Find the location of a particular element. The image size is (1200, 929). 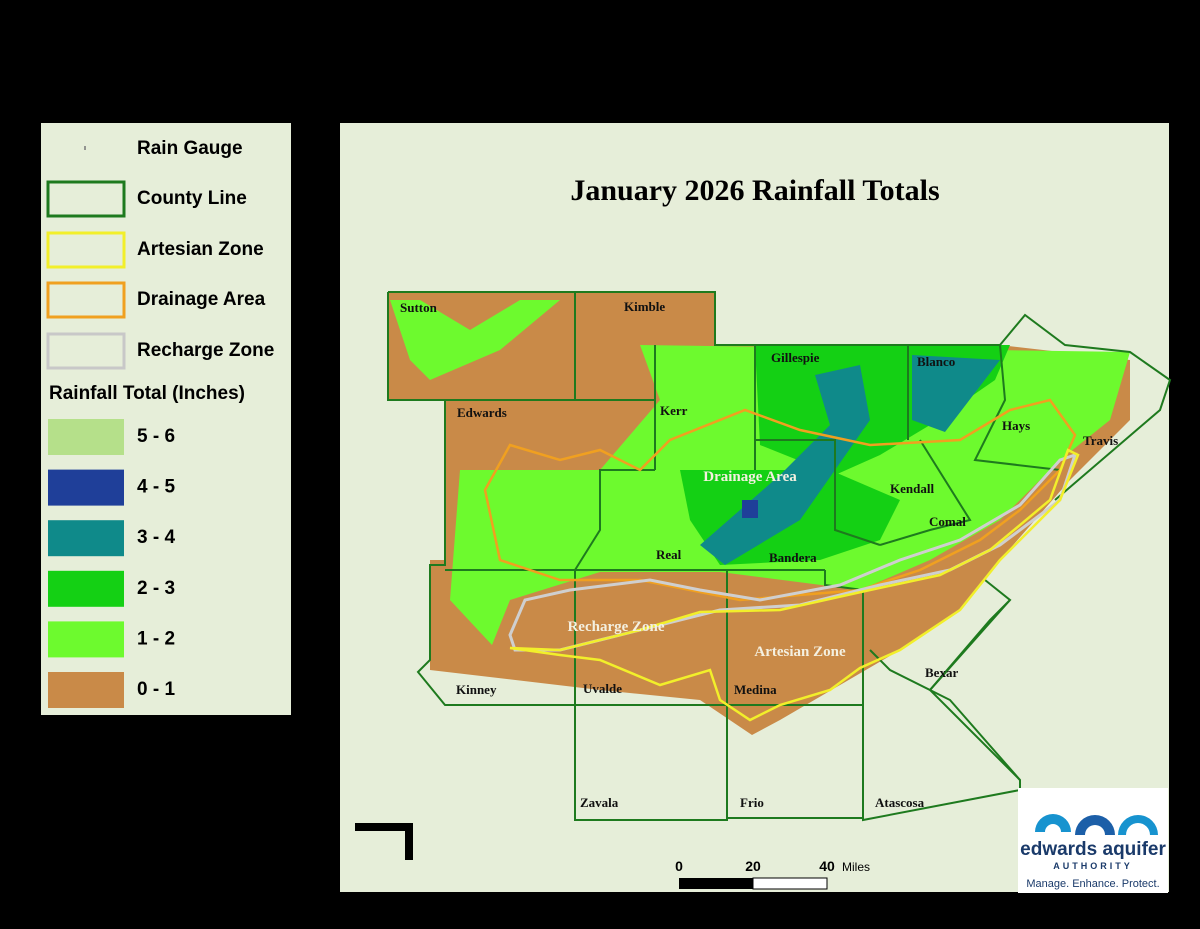

legend-label: 5 - 6 is located at coordinates (156, 436).